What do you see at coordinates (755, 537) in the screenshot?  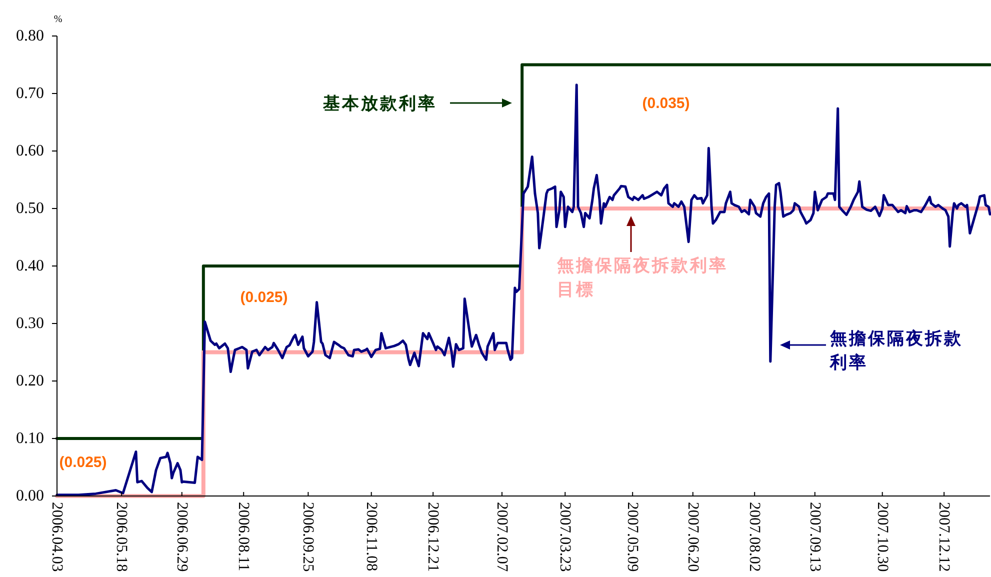 I see `x-tick-label: 2007.08.02` at bounding box center [755, 537].